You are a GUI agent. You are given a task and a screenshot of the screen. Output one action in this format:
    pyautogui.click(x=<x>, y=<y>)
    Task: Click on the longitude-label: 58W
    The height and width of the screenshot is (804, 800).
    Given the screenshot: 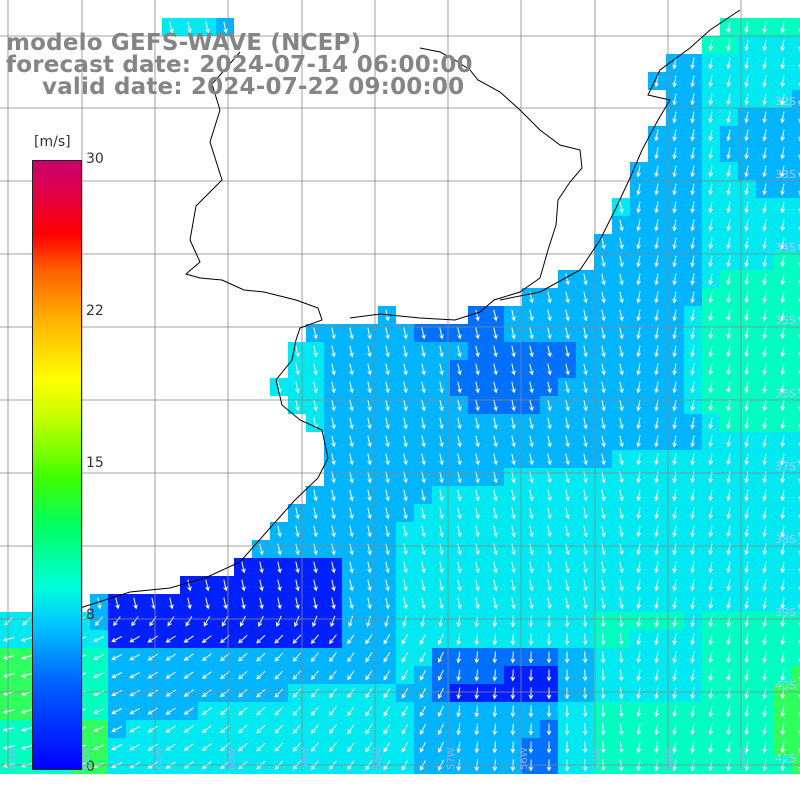 What is the action you would take?
    pyautogui.click(x=378, y=758)
    